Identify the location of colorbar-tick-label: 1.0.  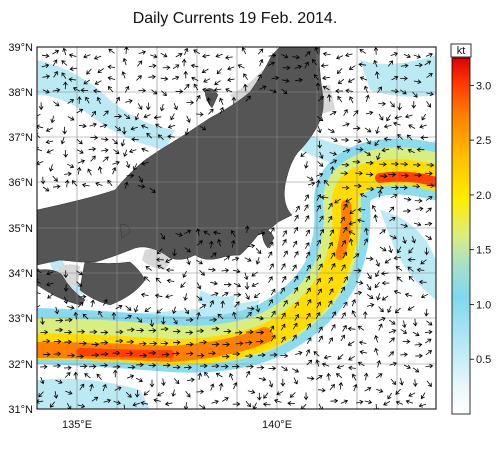
(483, 305).